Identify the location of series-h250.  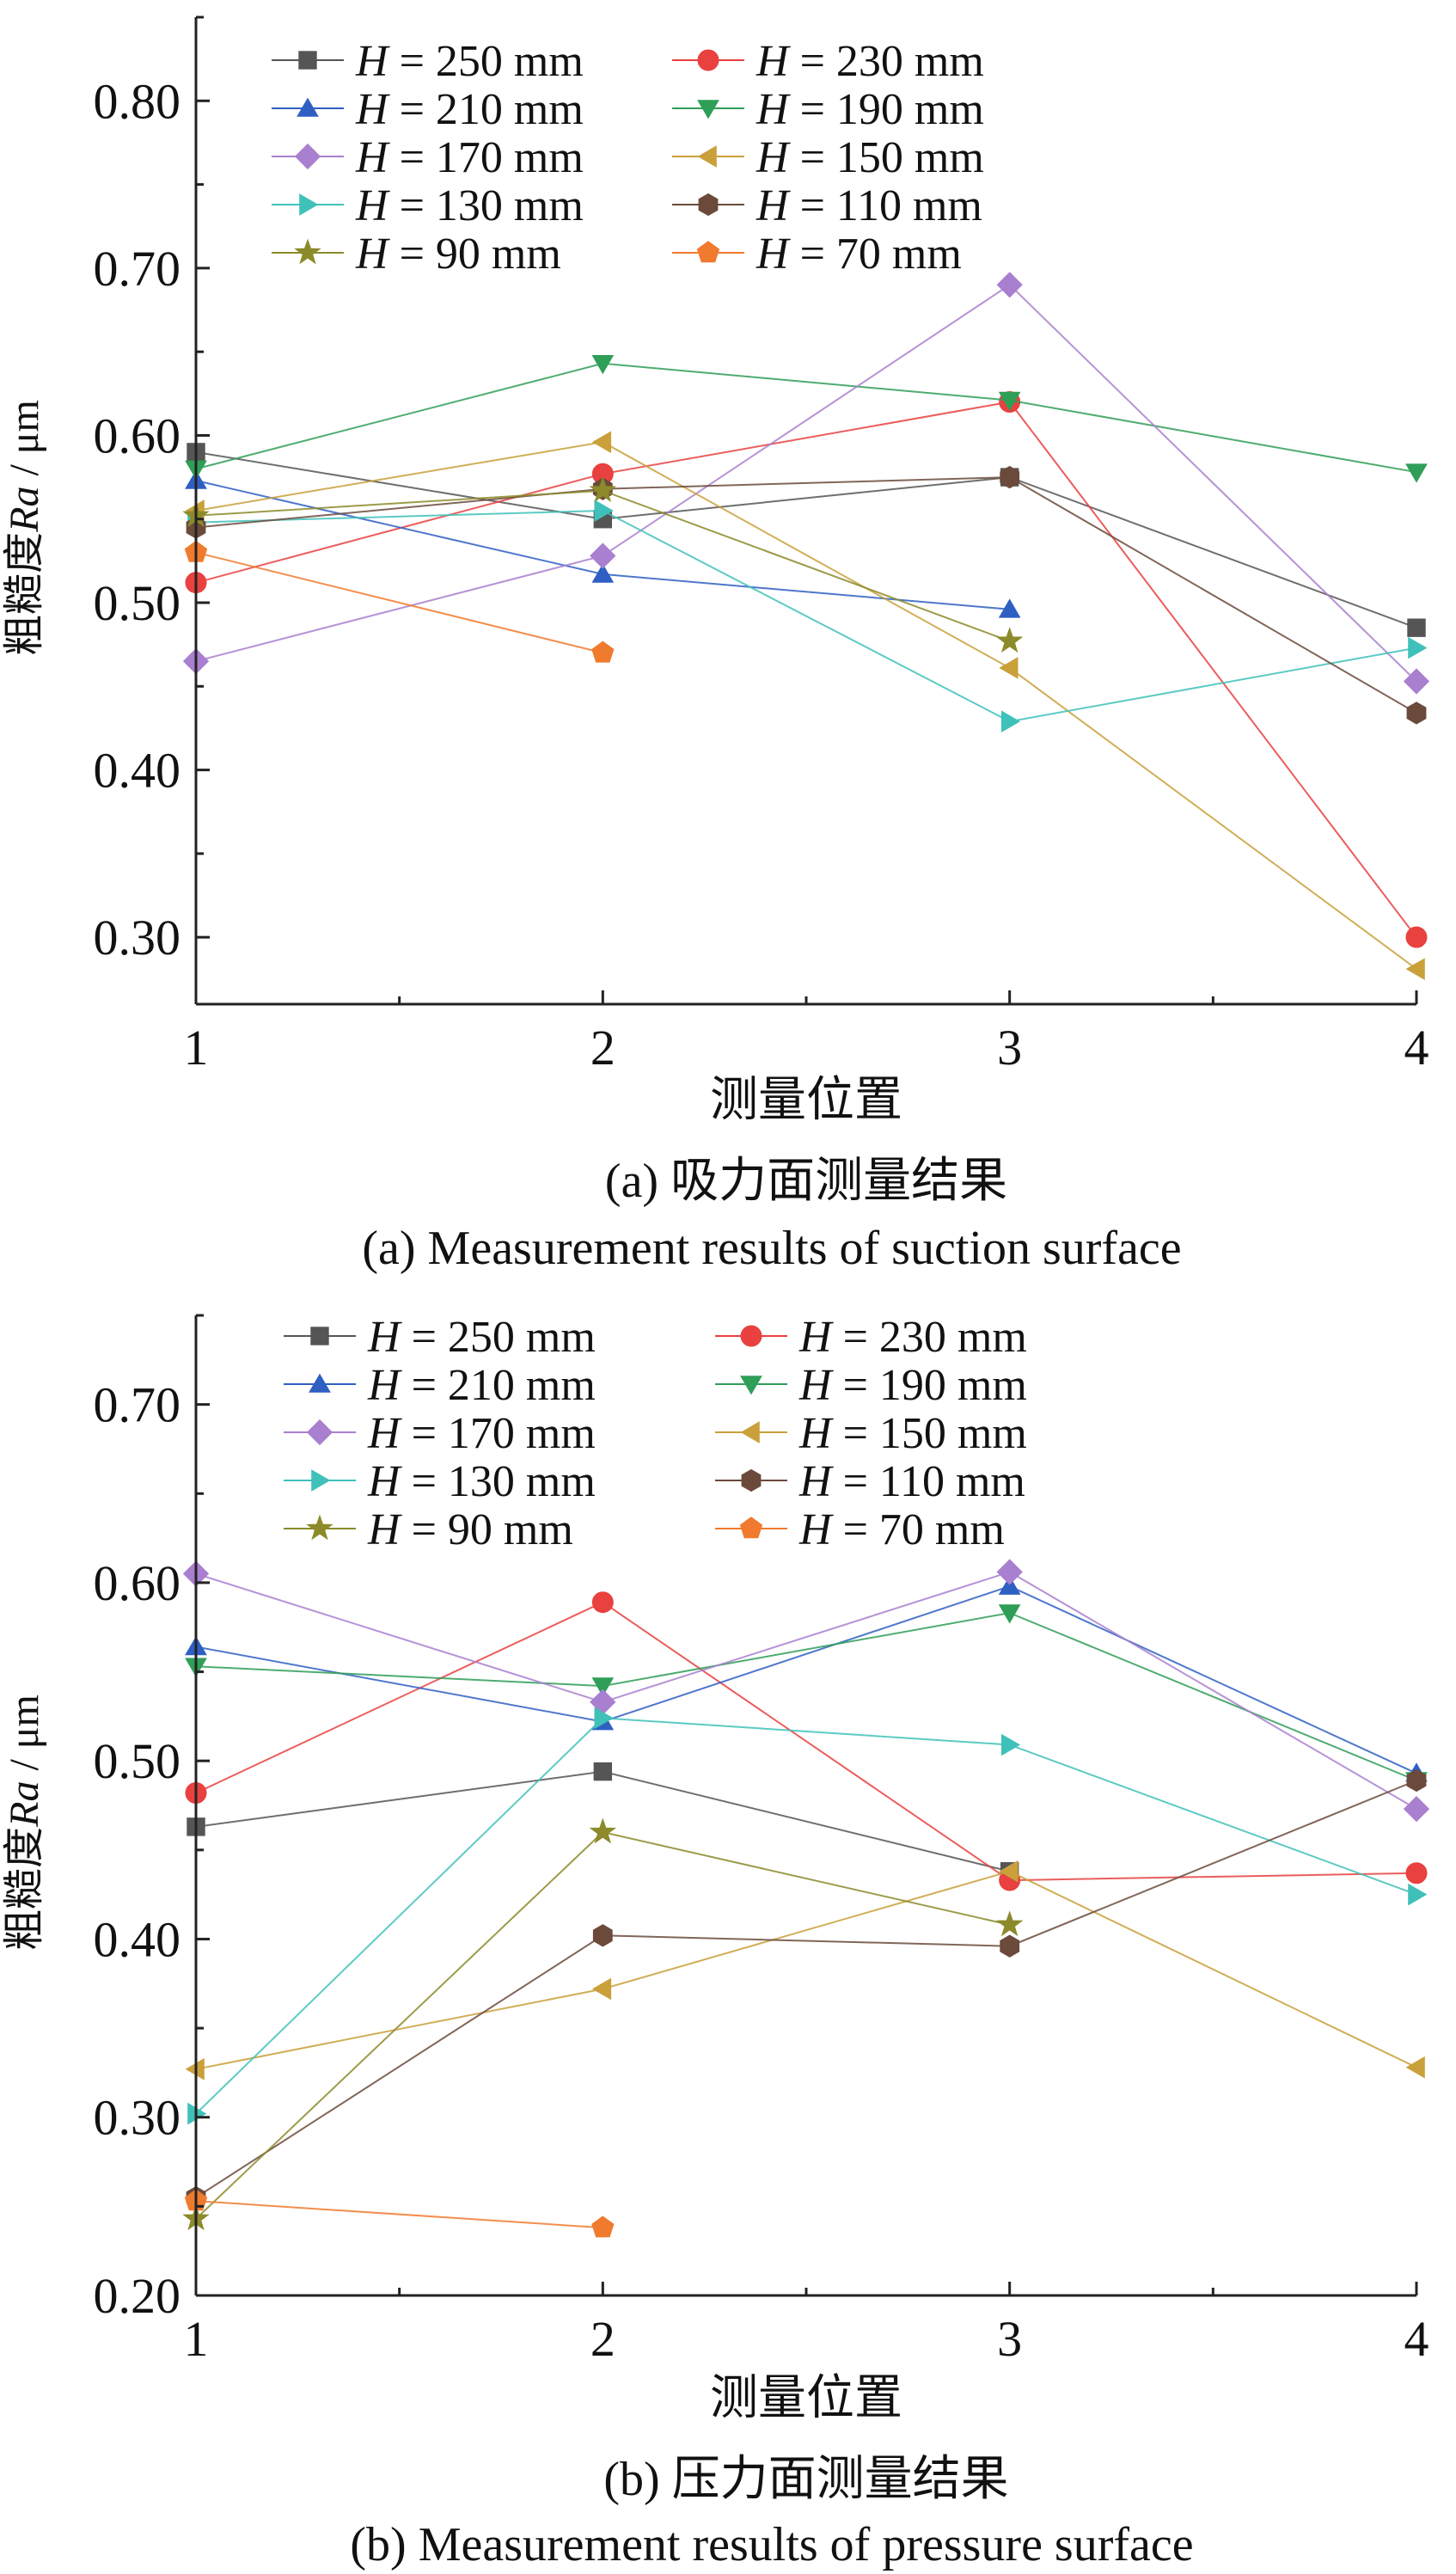
(807, 540).